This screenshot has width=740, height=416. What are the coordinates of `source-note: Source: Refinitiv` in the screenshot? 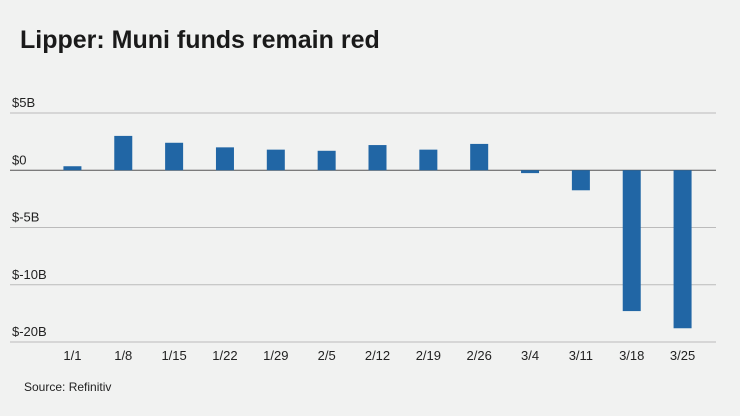 It's located at (67, 387).